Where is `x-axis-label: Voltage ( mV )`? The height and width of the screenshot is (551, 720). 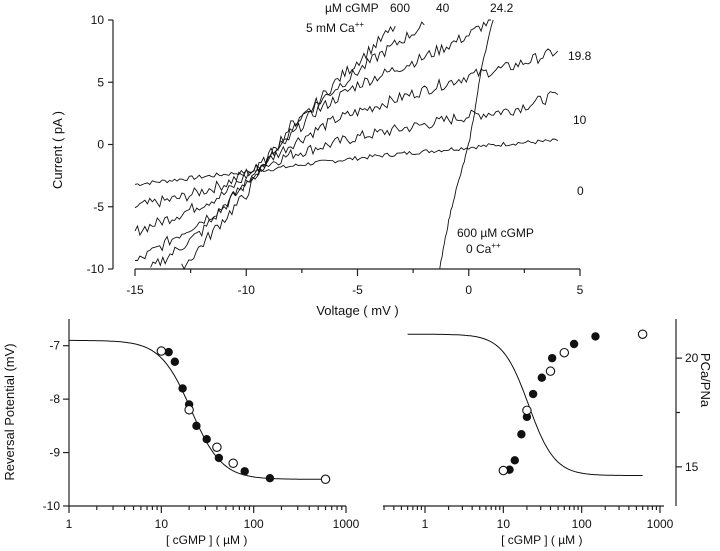 x-axis-label: Voltage ( mV ) is located at coordinates (357, 310).